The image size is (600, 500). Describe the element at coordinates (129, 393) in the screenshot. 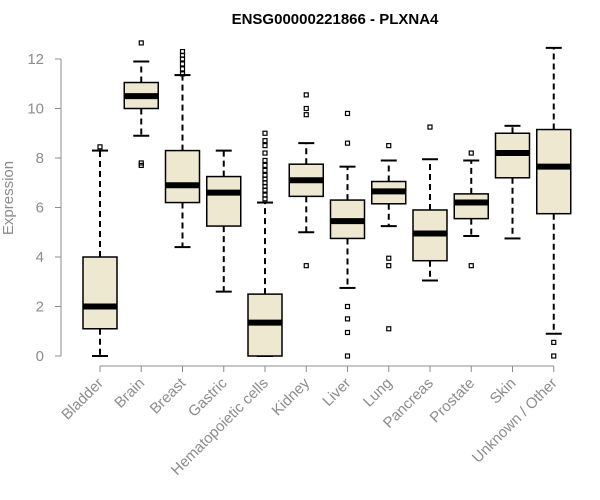

I see `x-tick-label: Brain` at that location.